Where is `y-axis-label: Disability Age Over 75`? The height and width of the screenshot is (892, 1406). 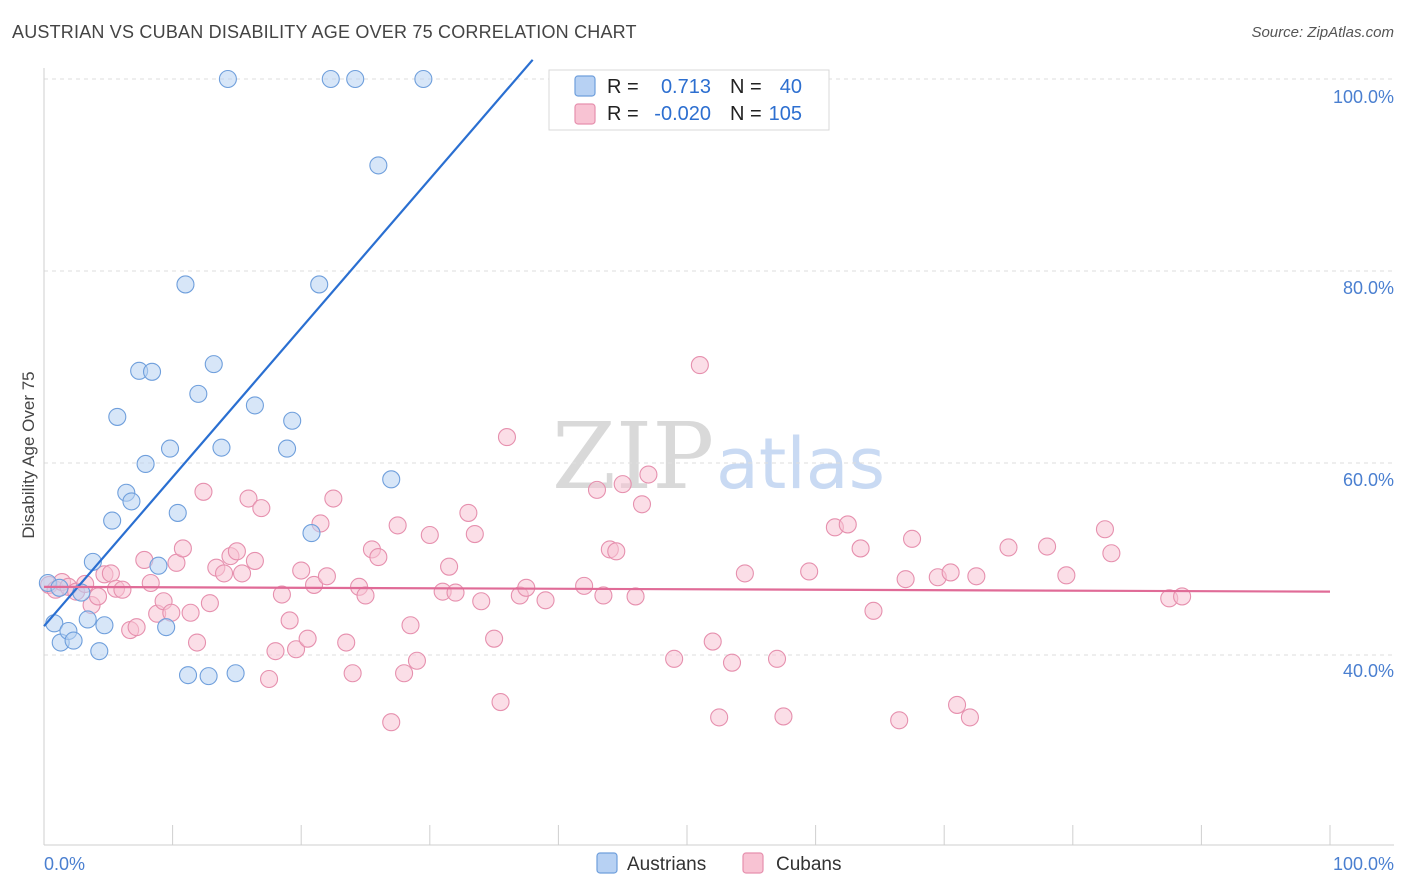
y-axis-label: Disability Age Over 75 is located at coordinates (28, 454).